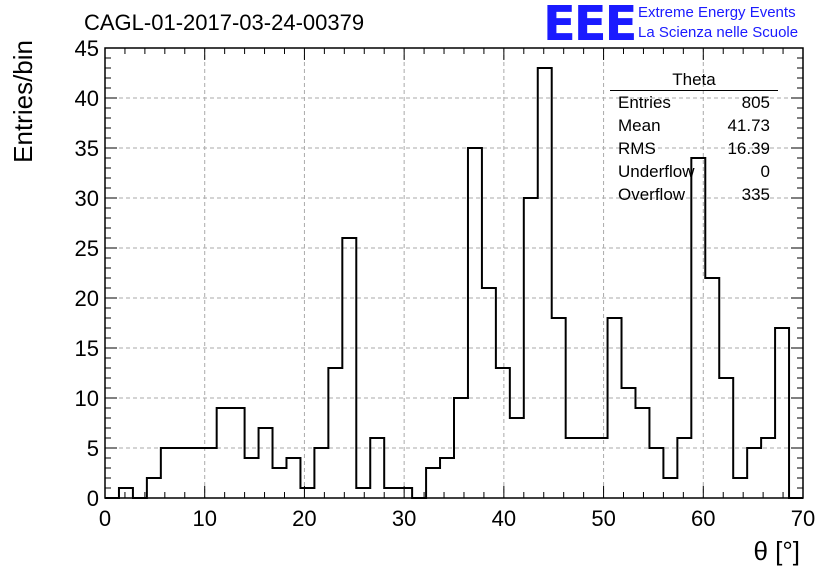  I want to click on stats-label: Entries, so click(644, 102).